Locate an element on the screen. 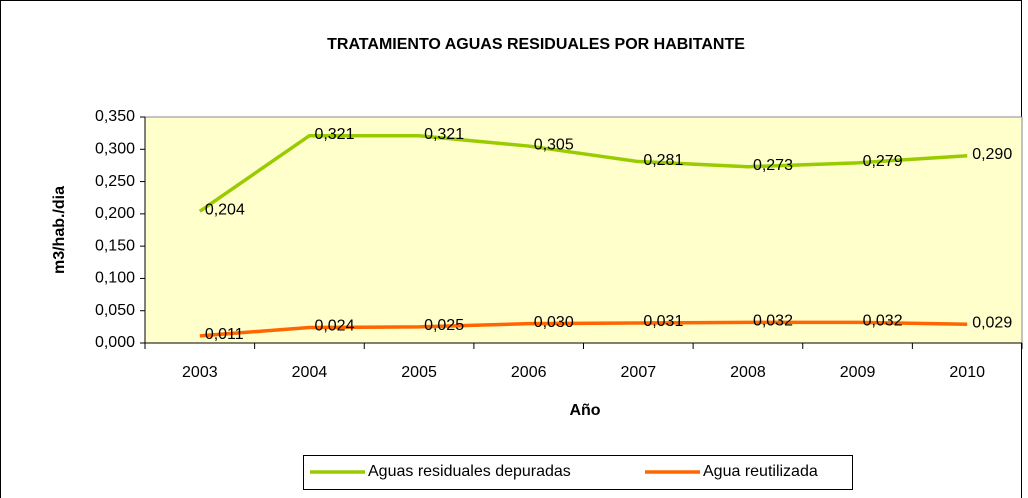 This screenshot has height=498, width=1028. x-tick-label: 2006 is located at coordinates (529, 372).